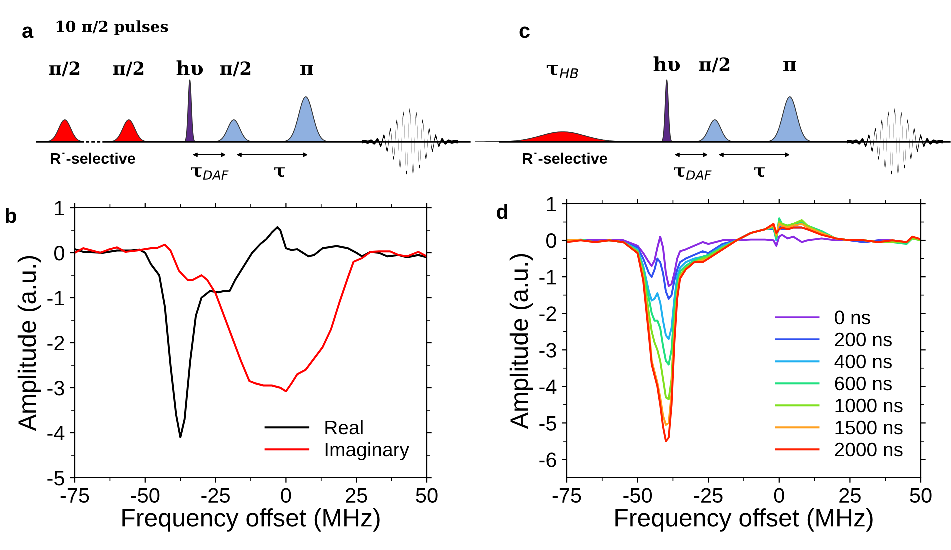  Describe the element at coordinates (869, 449) in the screenshot. I see `legend-label: 2000 ns` at that location.